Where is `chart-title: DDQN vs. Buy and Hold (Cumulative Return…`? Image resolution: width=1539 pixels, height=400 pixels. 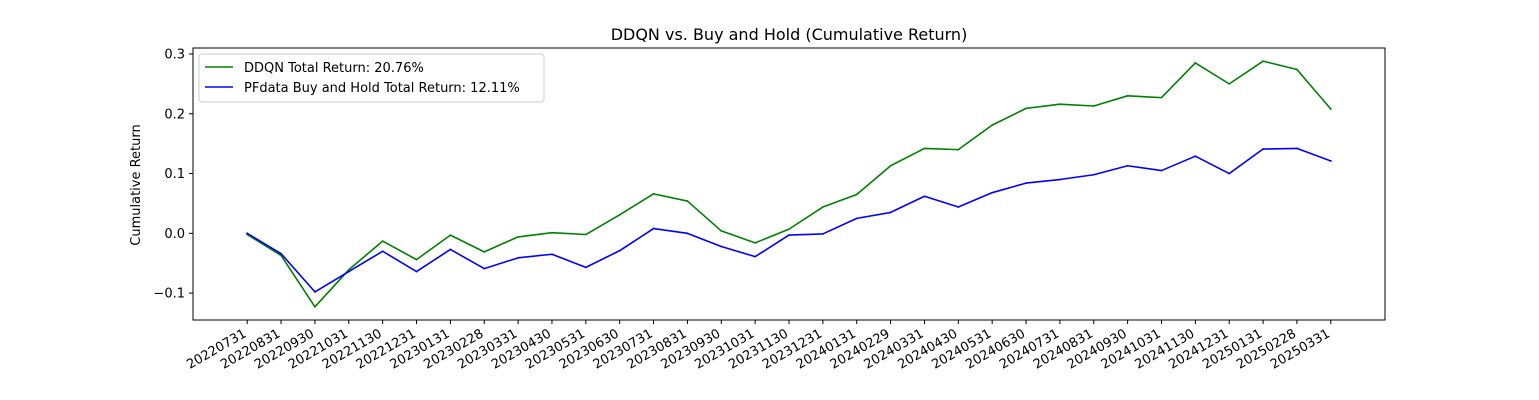
chart-title: DDQN vs. Buy and Hold (Cumulative Return… is located at coordinates (789, 34).